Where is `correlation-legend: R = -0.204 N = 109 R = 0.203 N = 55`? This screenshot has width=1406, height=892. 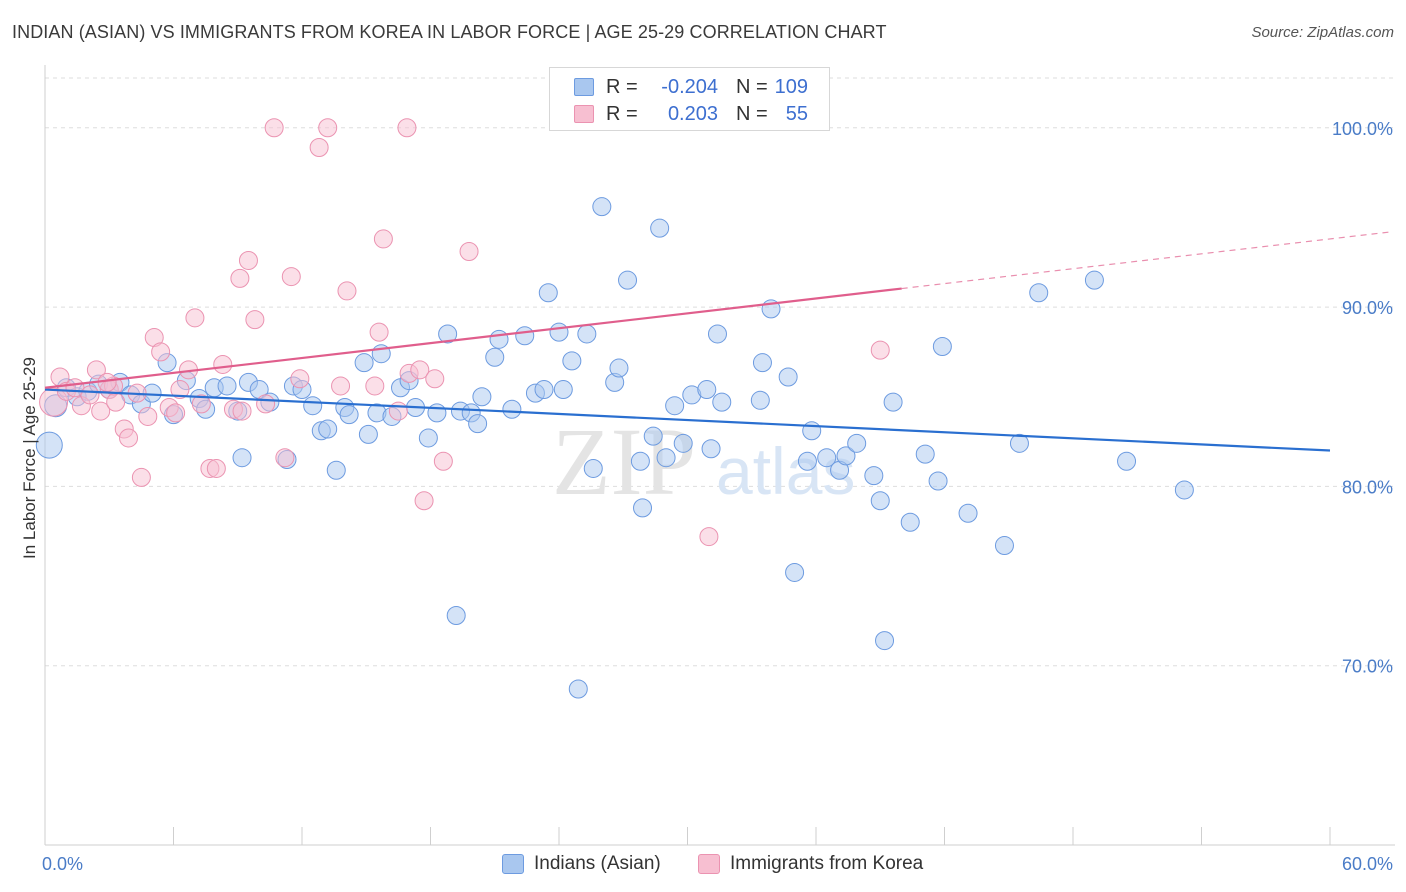 correlation-legend: R = -0.204 N = 109 R = 0.203 N = 55 is located at coordinates (689, 99).